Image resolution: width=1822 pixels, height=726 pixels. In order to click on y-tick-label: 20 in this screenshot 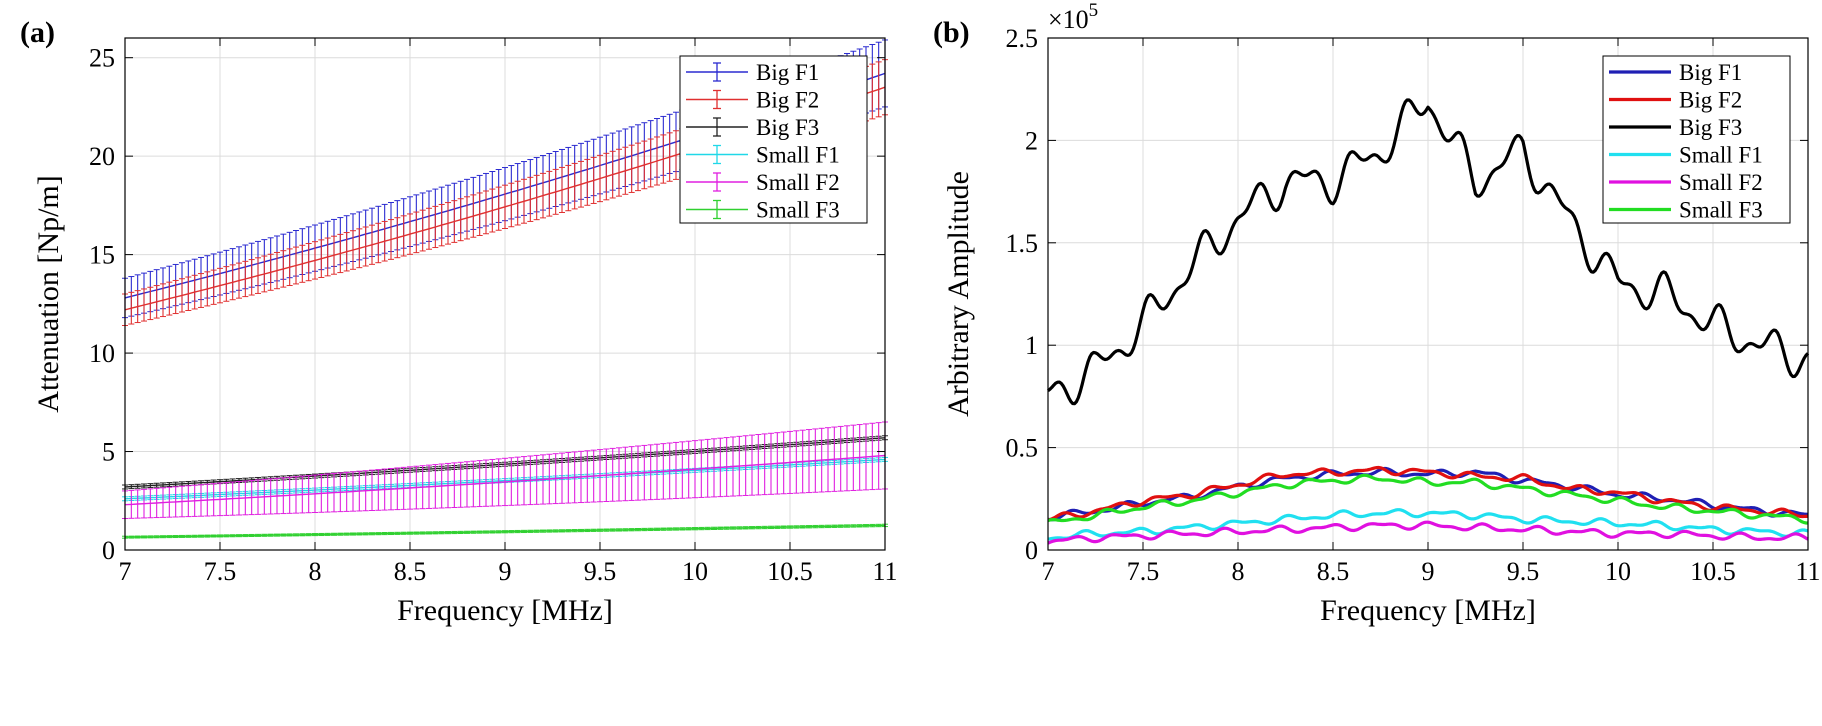, I will do `click(102, 156)`.